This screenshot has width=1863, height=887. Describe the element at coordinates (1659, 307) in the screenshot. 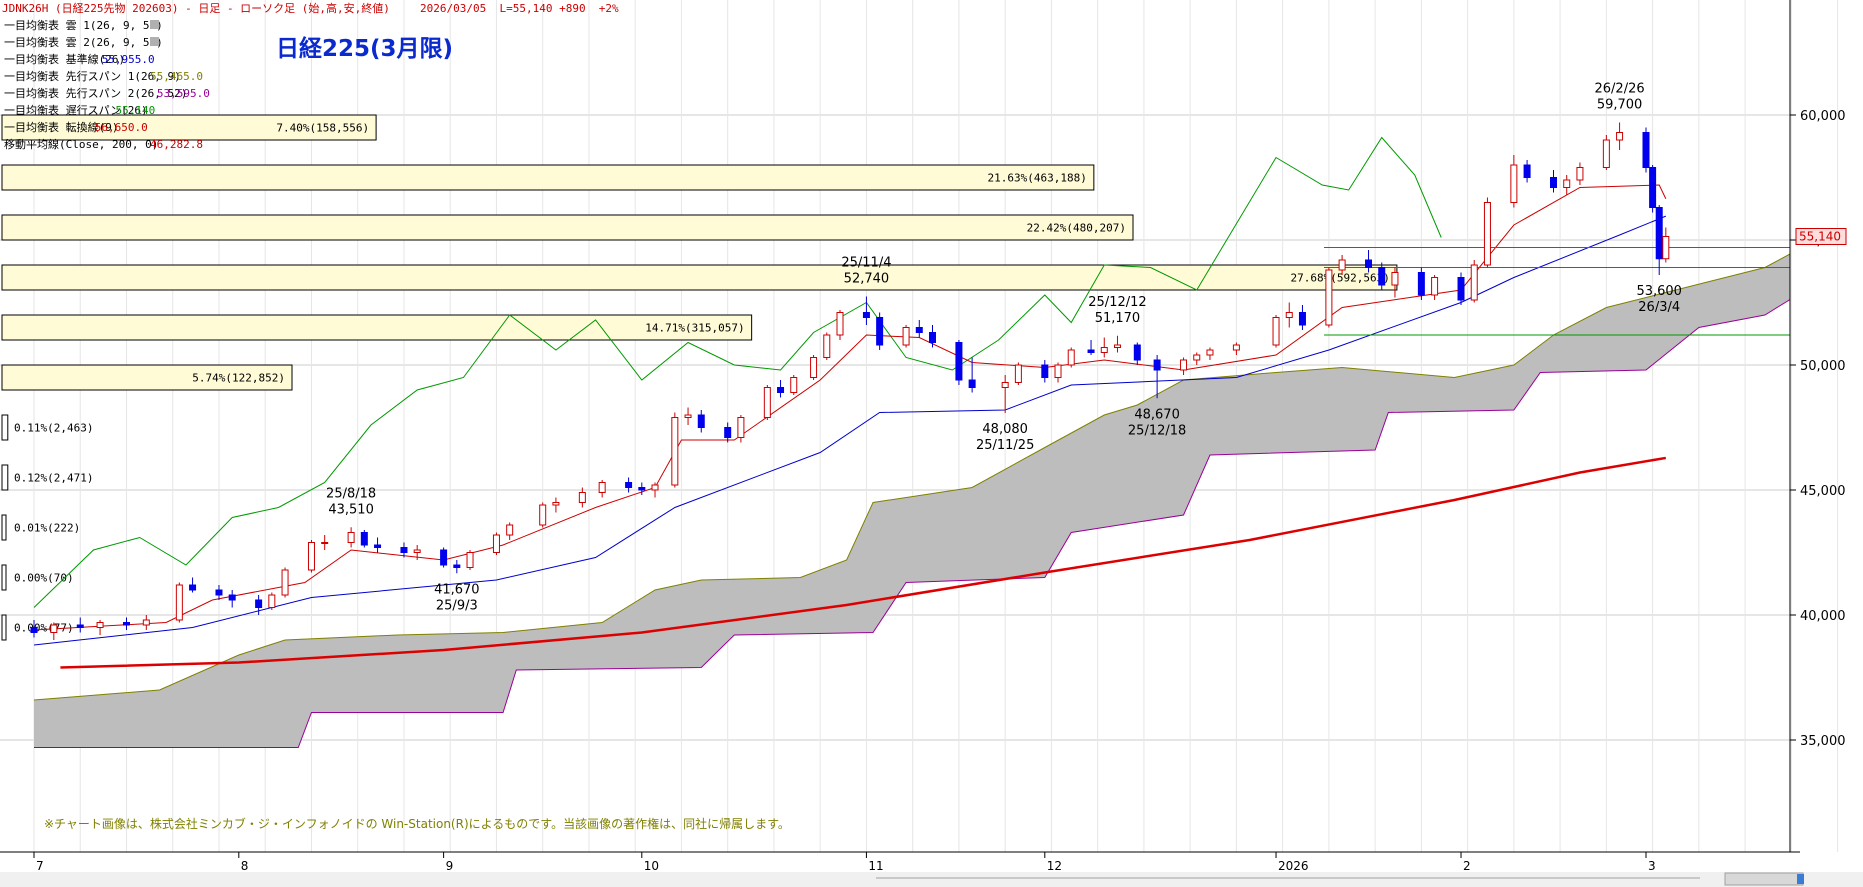

I see `annotation-label: 26/3/4` at that location.